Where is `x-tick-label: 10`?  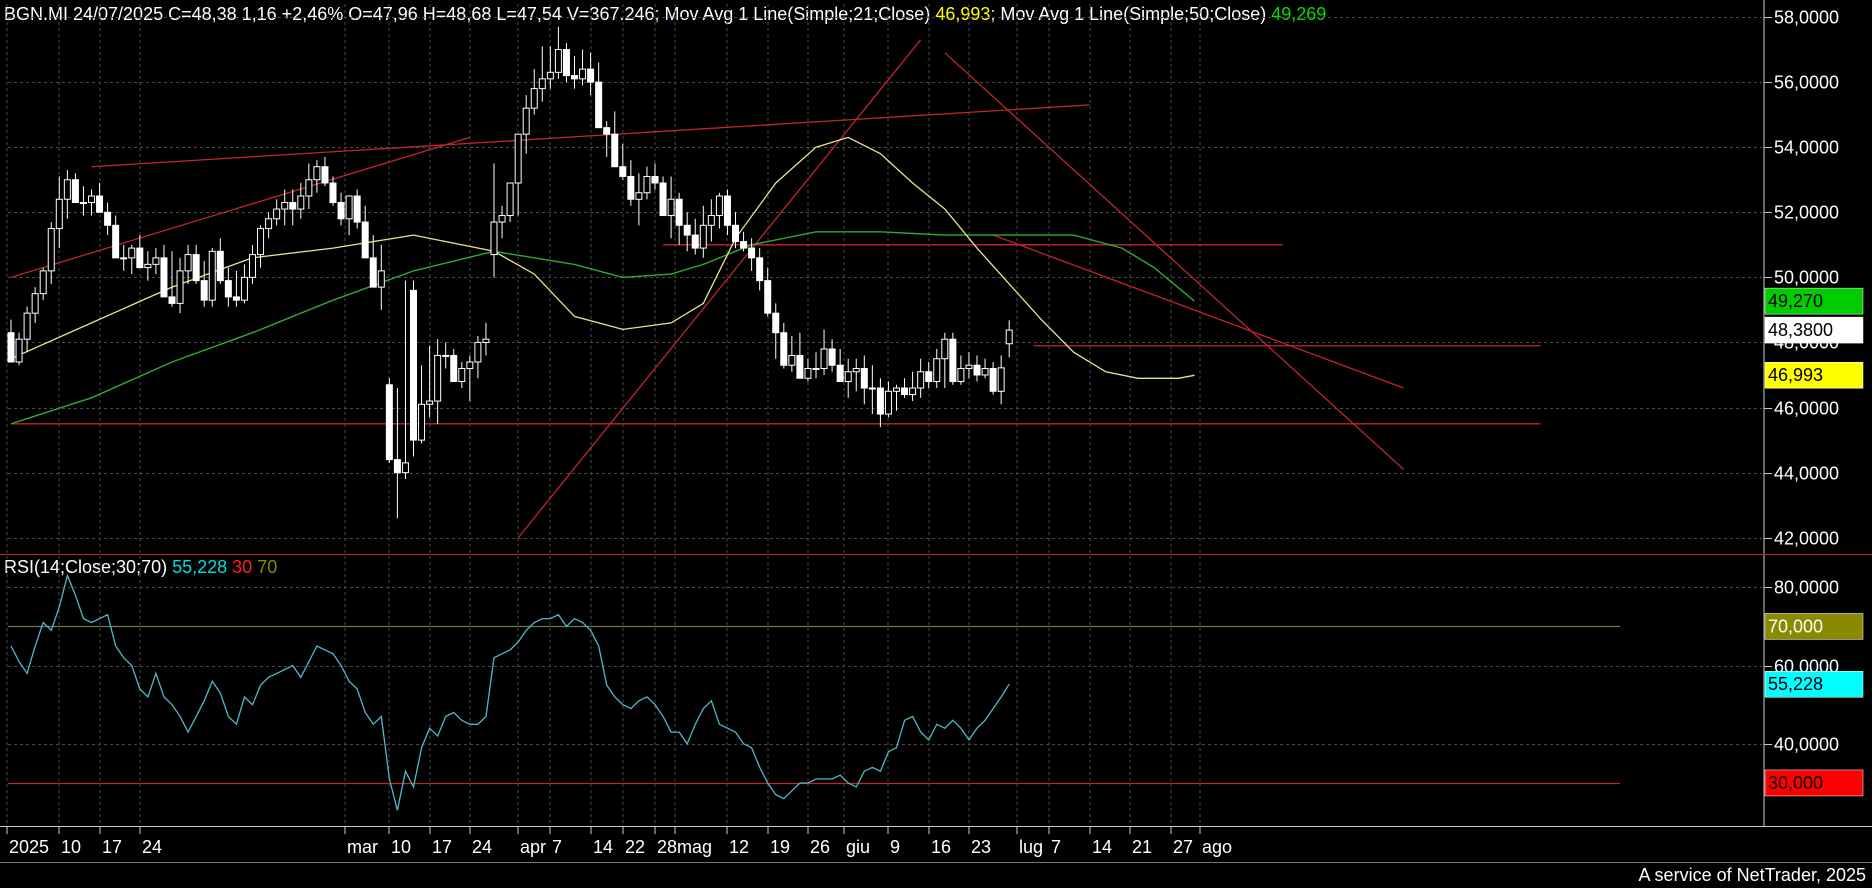
x-tick-label: 10 is located at coordinates (401, 847).